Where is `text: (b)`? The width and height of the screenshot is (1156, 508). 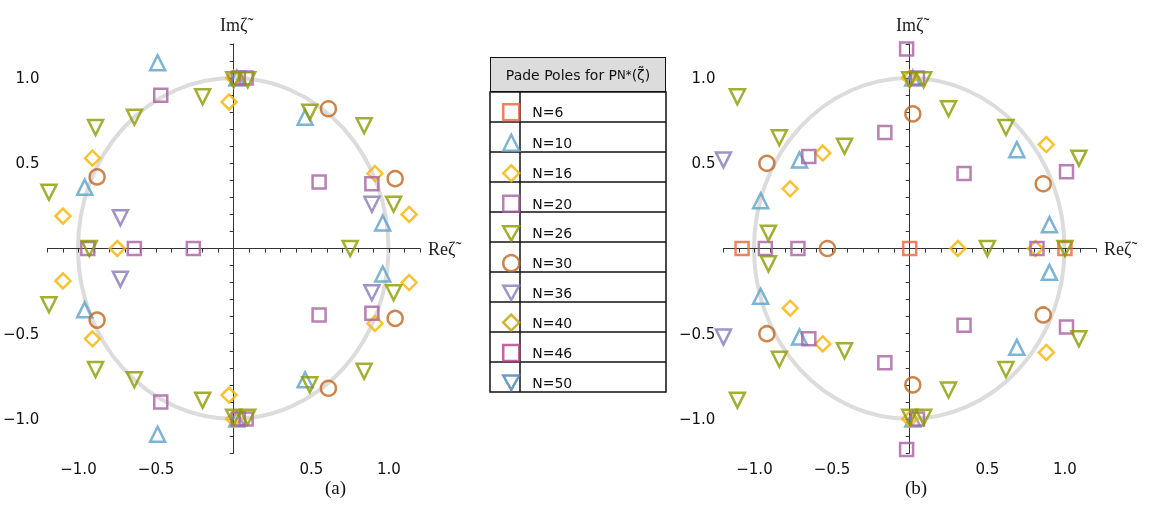 text: (b) is located at coordinates (916, 488).